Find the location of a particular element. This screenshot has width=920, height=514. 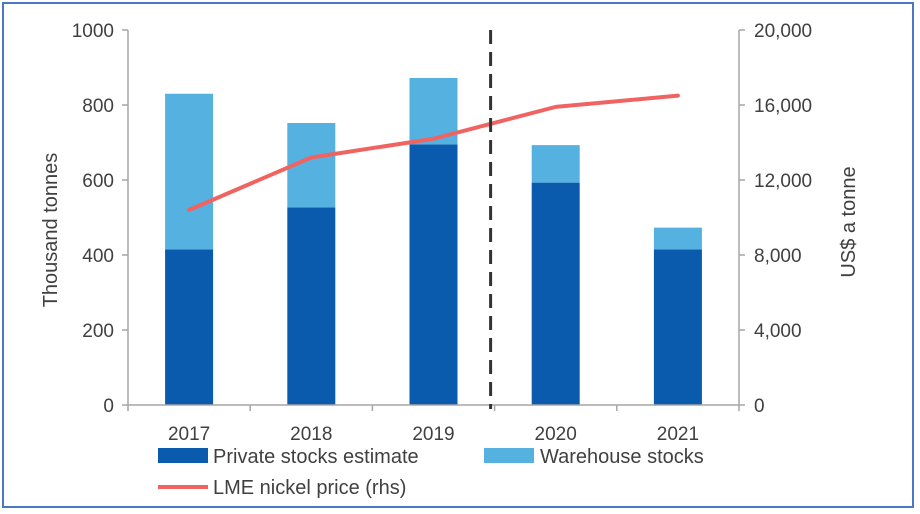

y-tick-label: 0 is located at coordinates (108, 406).